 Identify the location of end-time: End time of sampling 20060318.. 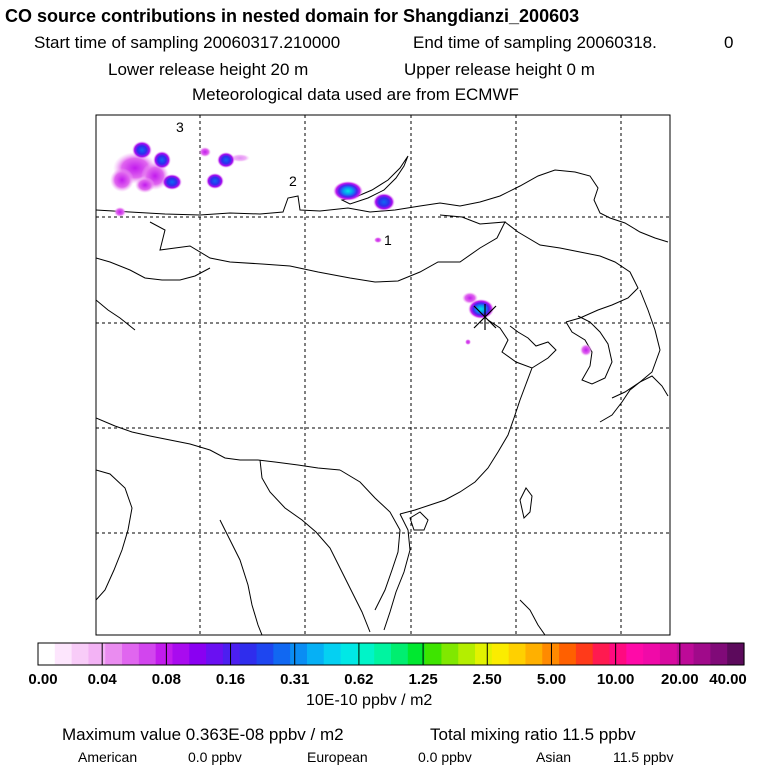
(535, 42).